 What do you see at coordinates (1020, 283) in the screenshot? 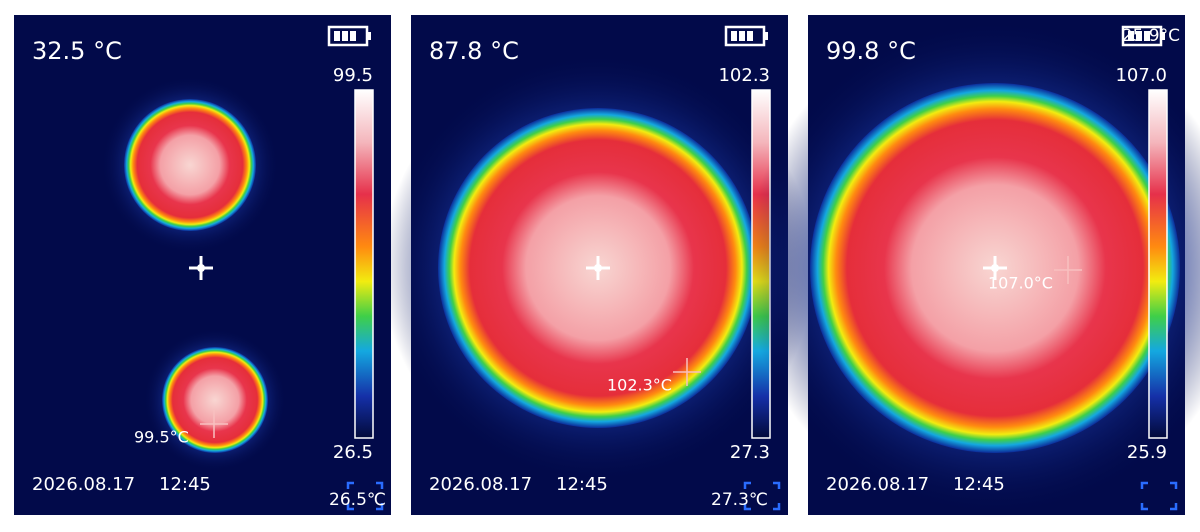
I see `hot-spot-label: 107.0°C` at bounding box center [1020, 283].